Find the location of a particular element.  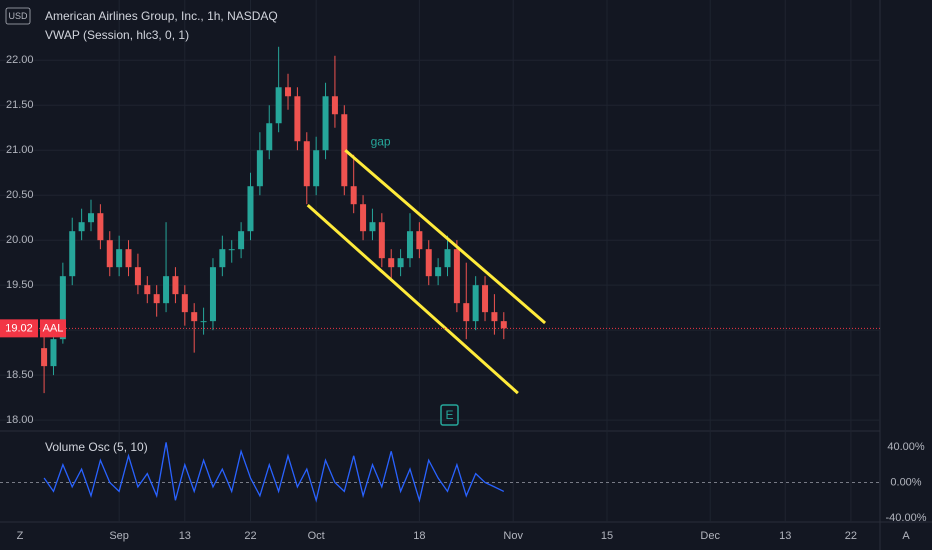

currency-box is located at coordinates (18, 16).